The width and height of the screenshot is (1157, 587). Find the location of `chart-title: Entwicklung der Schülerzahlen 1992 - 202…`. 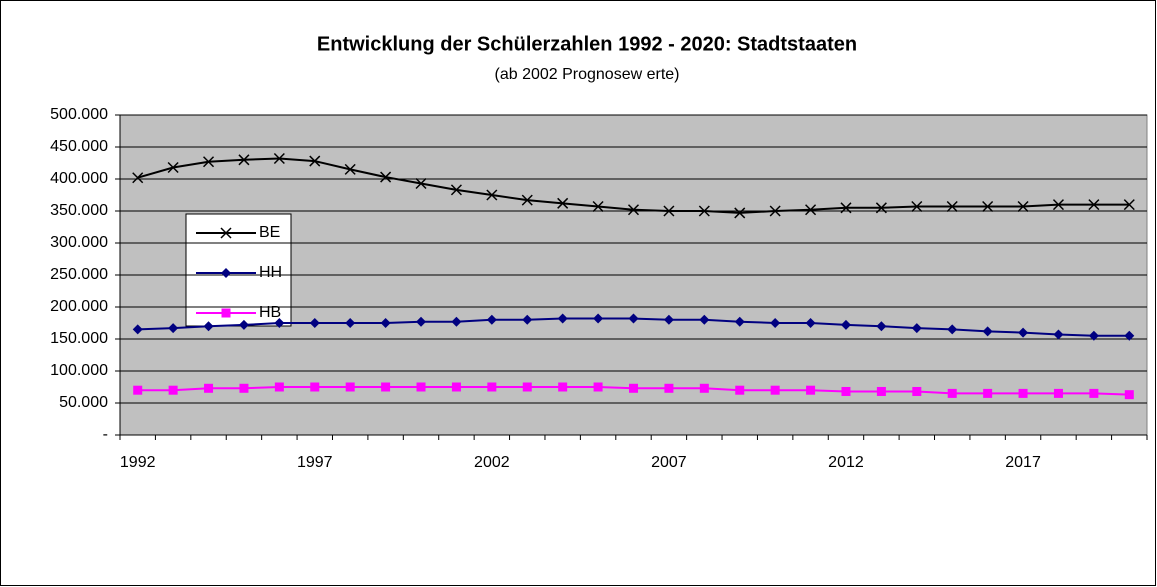

chart-title: Entwicklung der Schülerzahlen 1992 - 202… is located at coordinates (587, 44).